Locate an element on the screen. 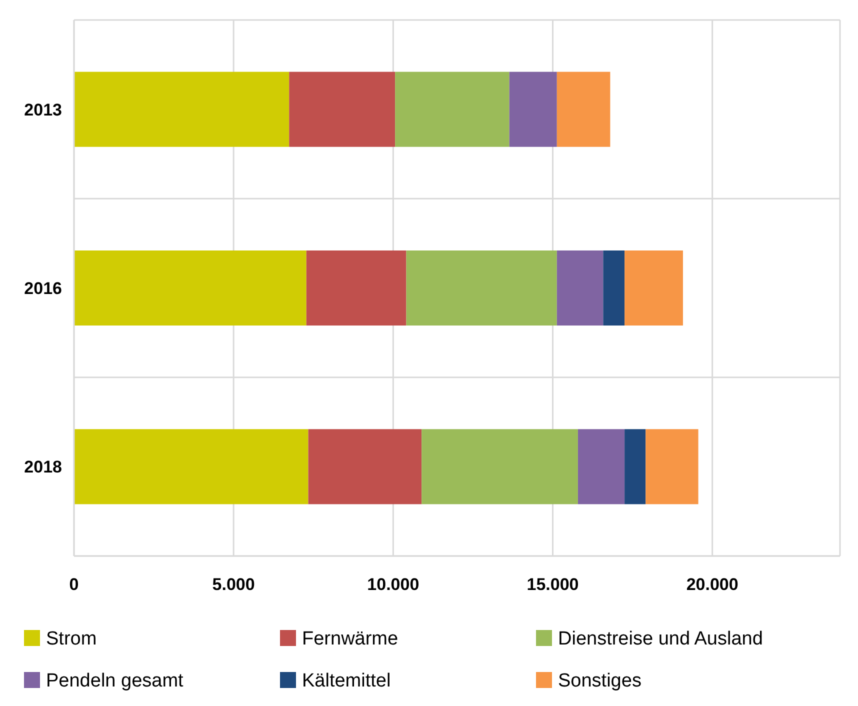 The width and height of the screenshot is (858, 706). legend-label: Pendeln gesamt is located at coordinates (115, 681).